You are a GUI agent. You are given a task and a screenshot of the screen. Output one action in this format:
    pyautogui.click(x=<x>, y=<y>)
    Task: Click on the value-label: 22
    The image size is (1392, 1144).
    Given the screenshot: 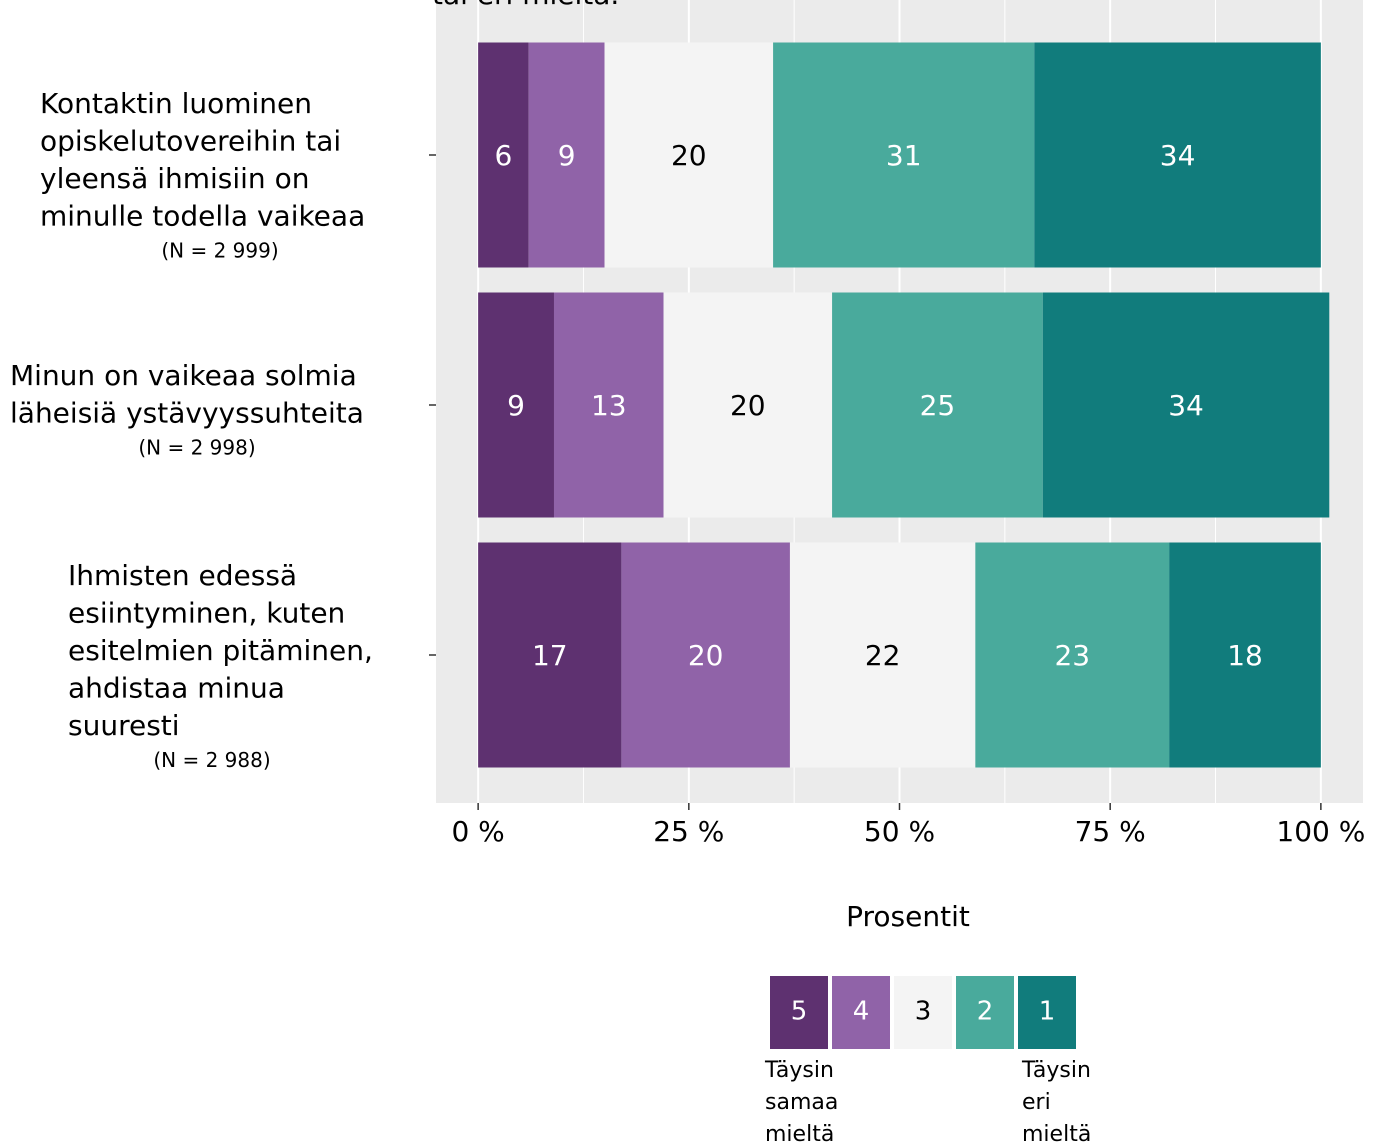 What is the action you would take?
    pyautogui.click(x=883, y=655)
    